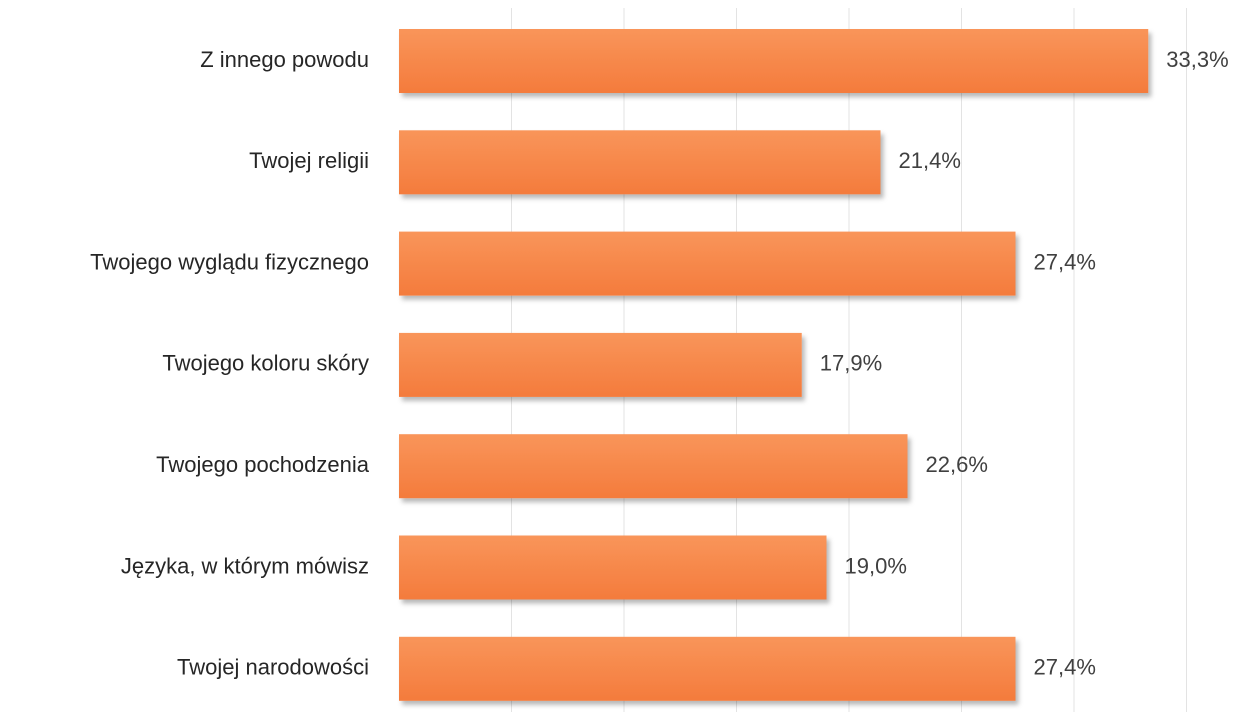  I want to click on data-label: 17,9%, so click(851, 363).